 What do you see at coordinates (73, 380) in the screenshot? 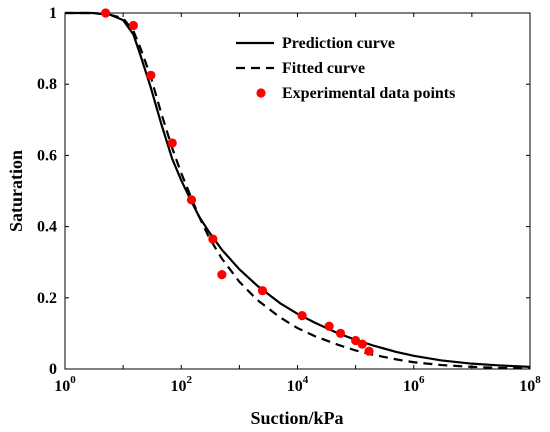
I see `x-tick-exponent: 0` at bounding box center [73, 380].